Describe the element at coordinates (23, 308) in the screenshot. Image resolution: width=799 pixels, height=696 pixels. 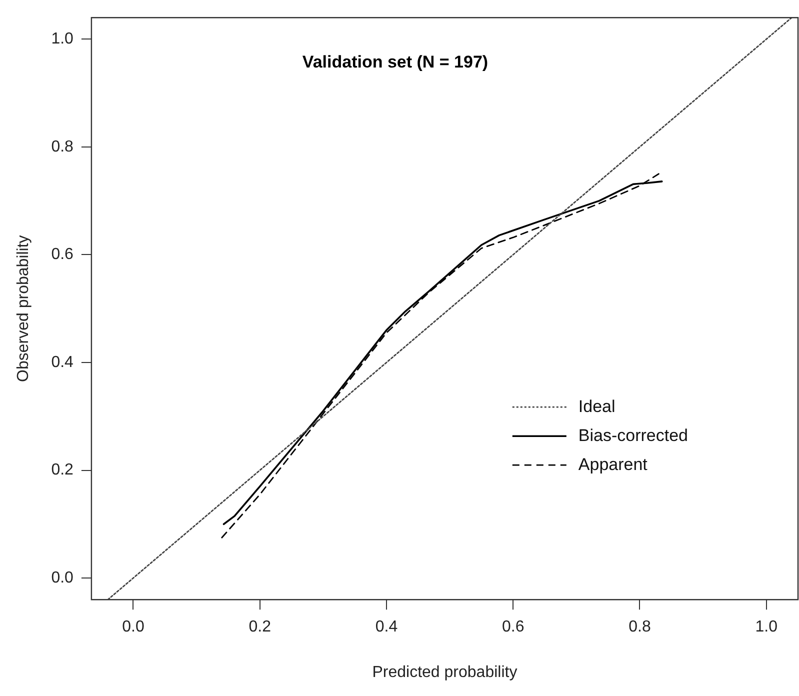
I see `y-axis-title: Observed probability` at that location.